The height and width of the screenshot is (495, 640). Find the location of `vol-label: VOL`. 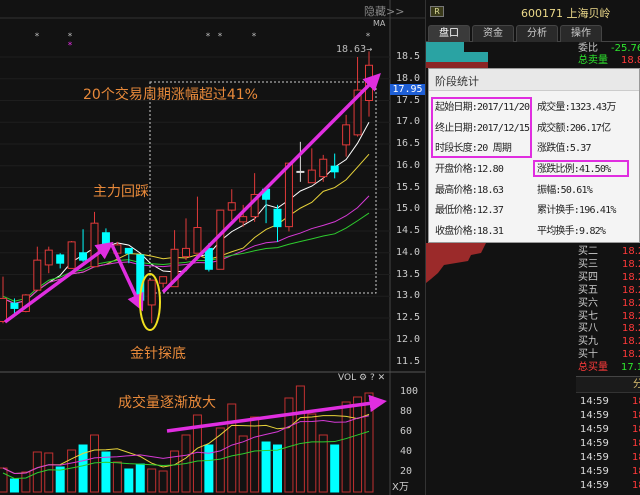

vol-label: VOL is located at coordinates (347, 378).